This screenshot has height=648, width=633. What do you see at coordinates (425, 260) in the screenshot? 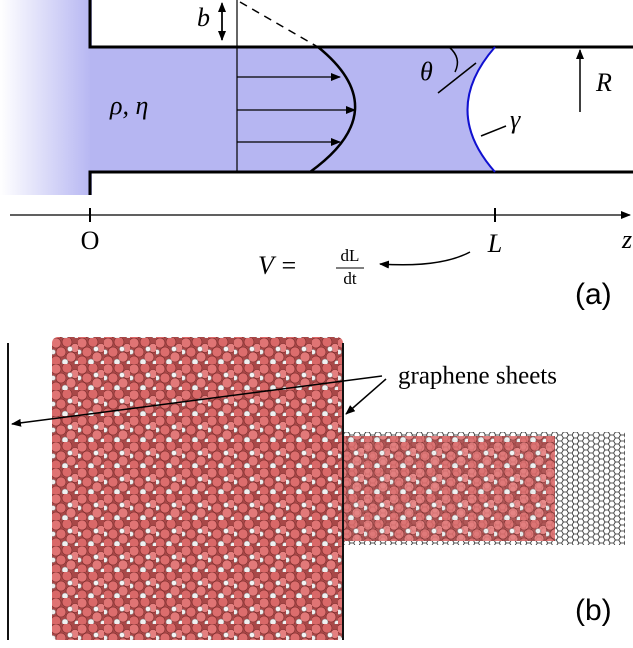
I see `velocity-arrow` at bounding box center [425, 260].